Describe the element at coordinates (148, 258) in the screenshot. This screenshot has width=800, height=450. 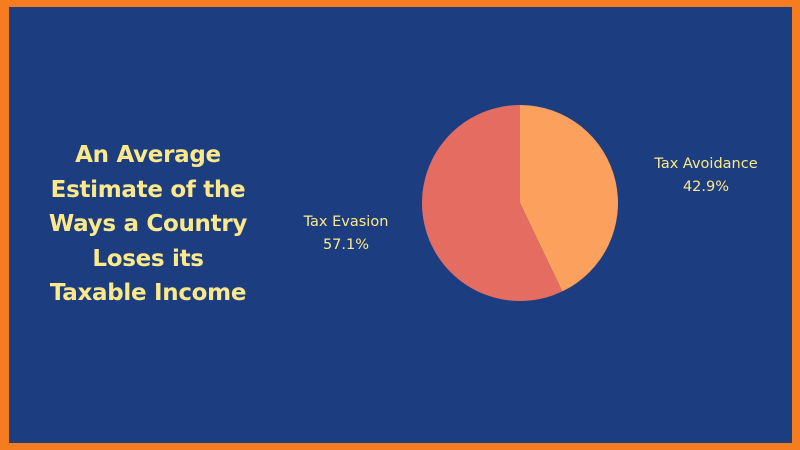
I see `chart-title-line: Loses its` at that location.